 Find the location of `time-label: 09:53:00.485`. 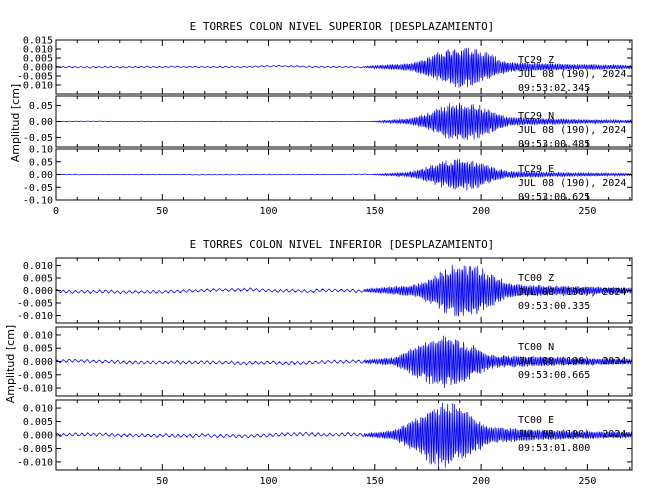

time-label: 09:53:00.485 is located at coordinates (554, 144).